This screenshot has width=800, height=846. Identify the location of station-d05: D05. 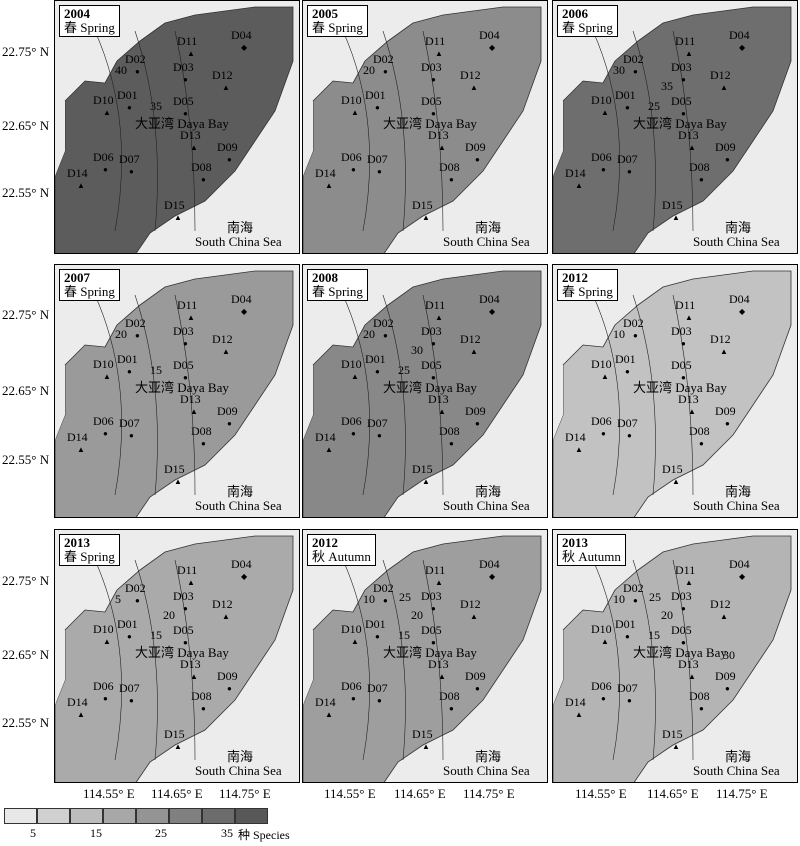
(681, 101).